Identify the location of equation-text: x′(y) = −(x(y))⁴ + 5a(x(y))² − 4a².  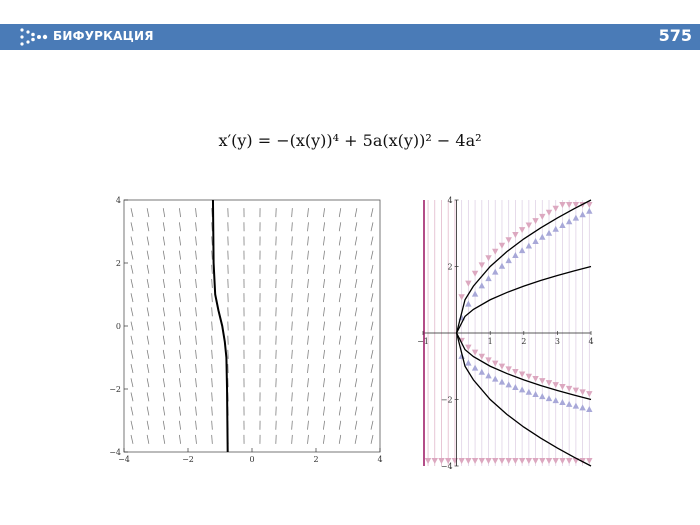
(350, 140).